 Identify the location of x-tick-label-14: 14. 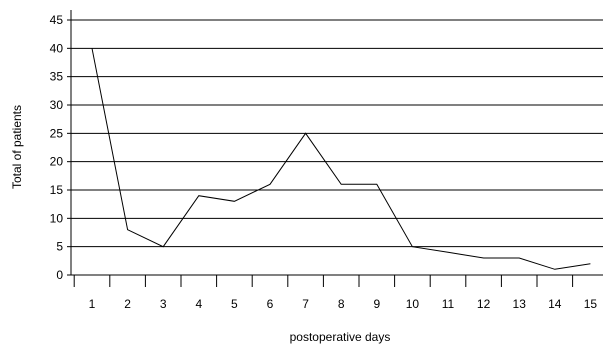
(555, 304).